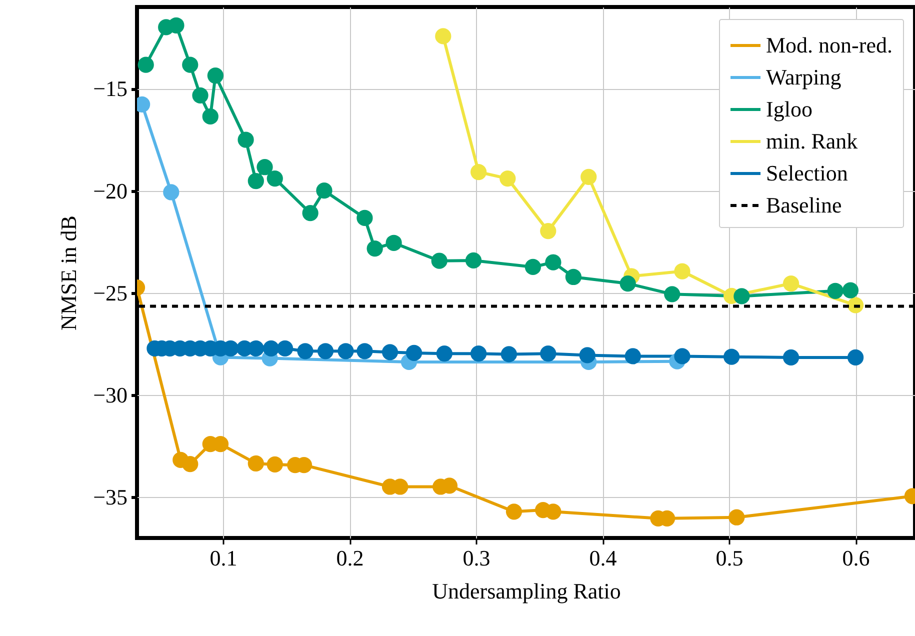 The height and width of the screenshot is (636, 915). What do you see at coordinates (110, 395) in the screenshot?
I see `y-tick-label: −30` at bounding box center [110, 395].